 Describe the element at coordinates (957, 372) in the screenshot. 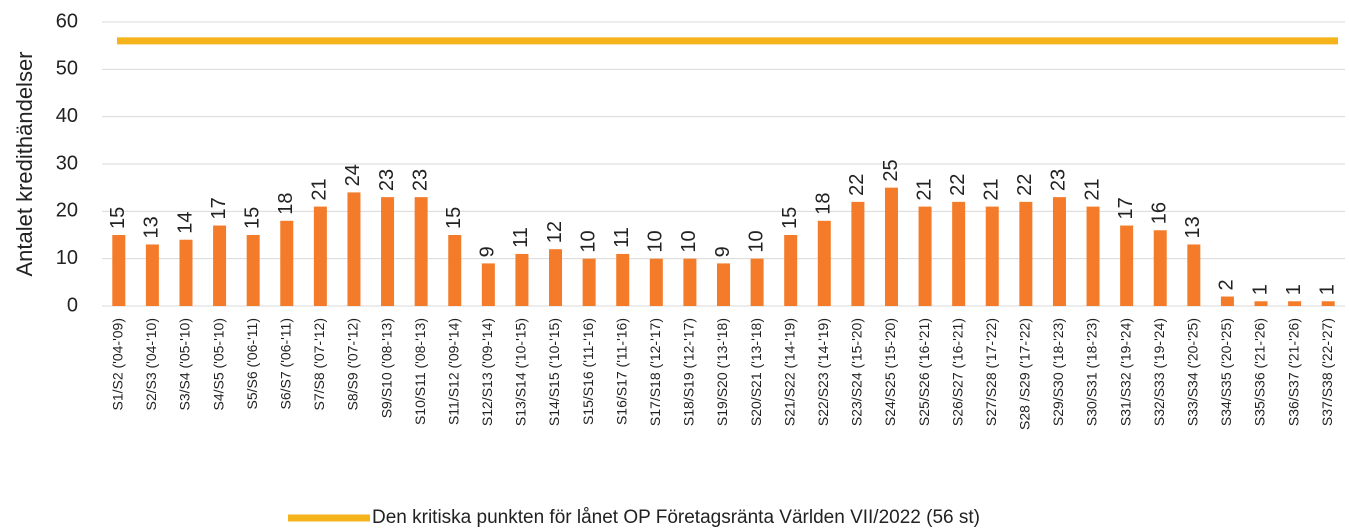

I see `x-tick-label: S26/S27 ('16-'21)` at that location.